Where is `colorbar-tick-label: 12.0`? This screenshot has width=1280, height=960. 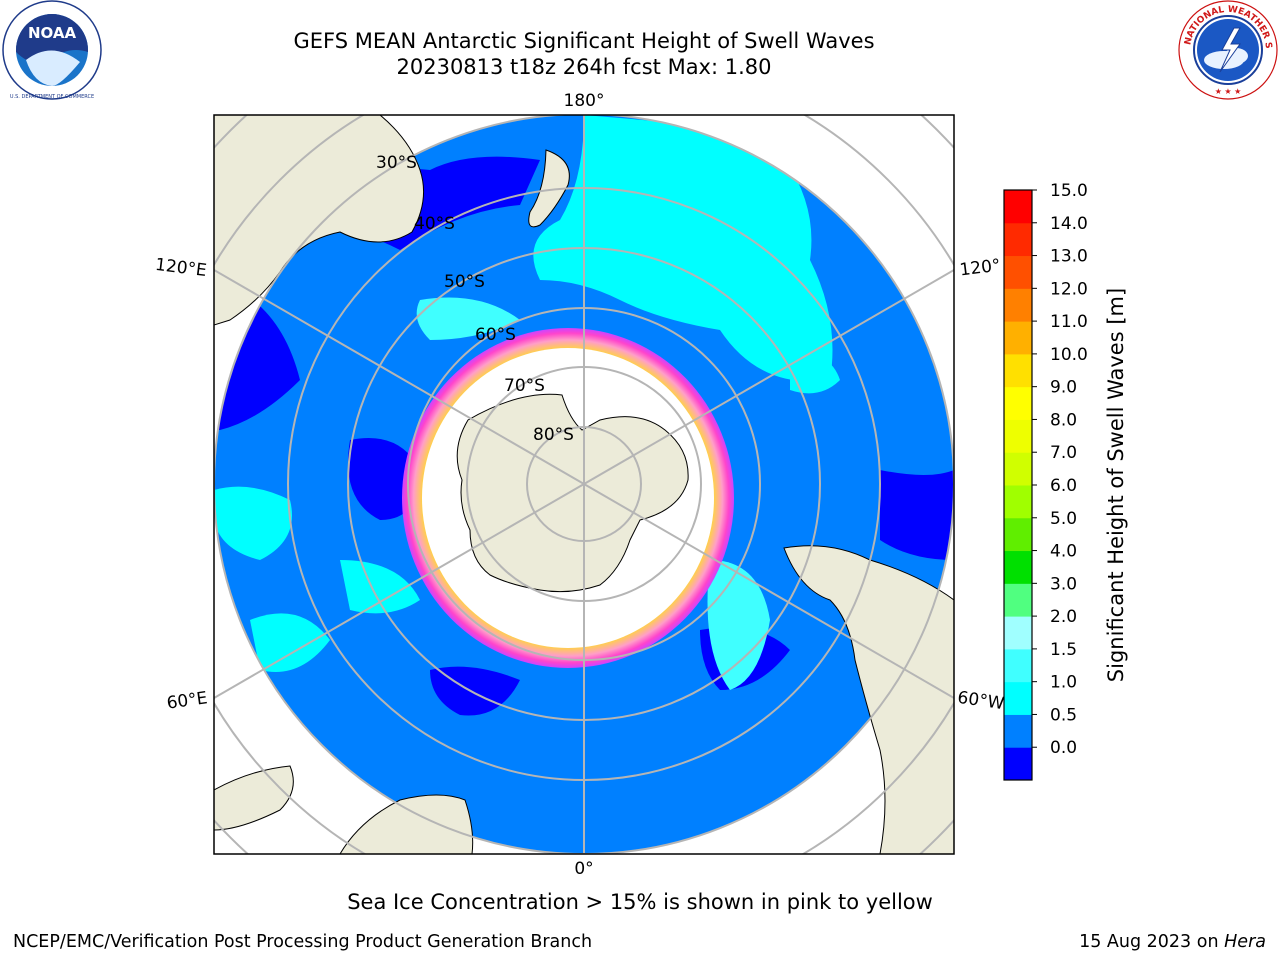 colorbar-tick-label: 12.0 is located at coordinates (1069, 289).